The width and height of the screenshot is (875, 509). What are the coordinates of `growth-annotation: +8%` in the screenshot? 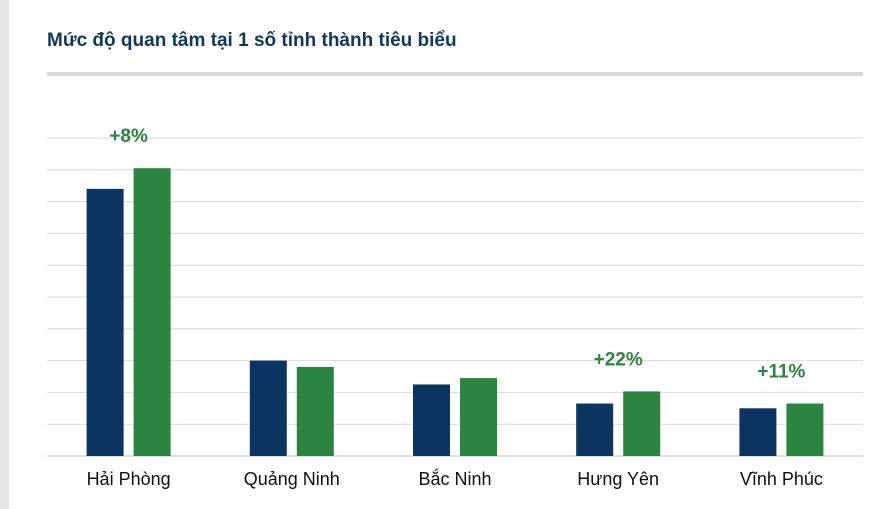 It's located at (128, 136).